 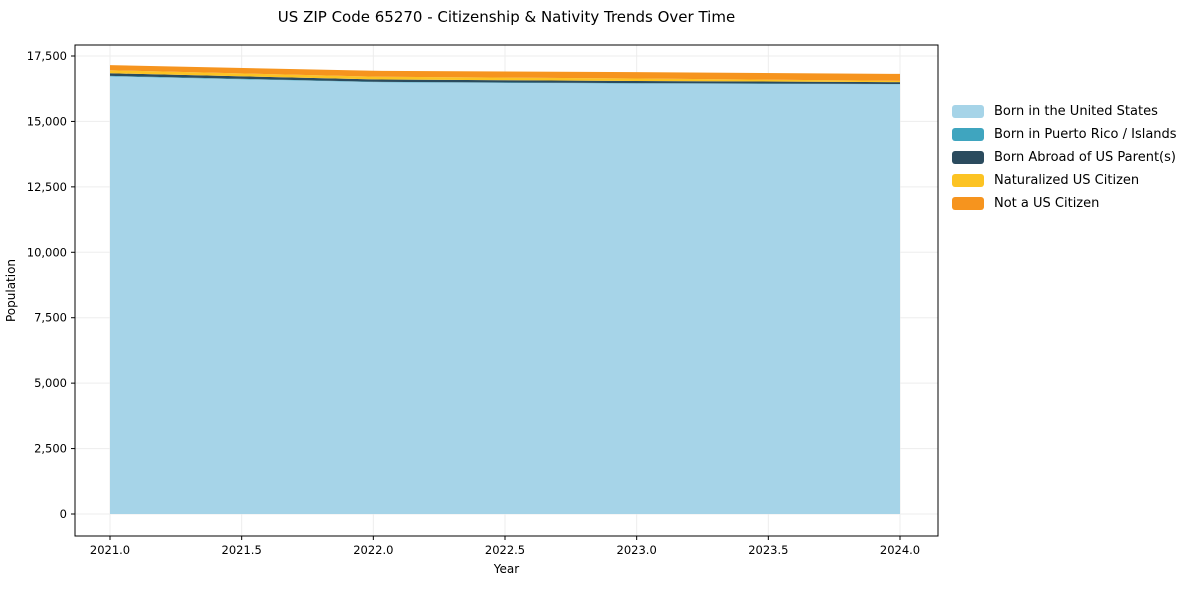 I want to click on y-tick-label: 12,500, so click(x=47, y=187).